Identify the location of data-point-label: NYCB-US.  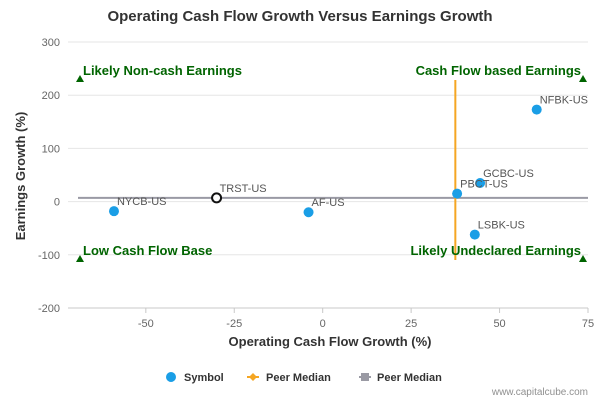
(142, 202).